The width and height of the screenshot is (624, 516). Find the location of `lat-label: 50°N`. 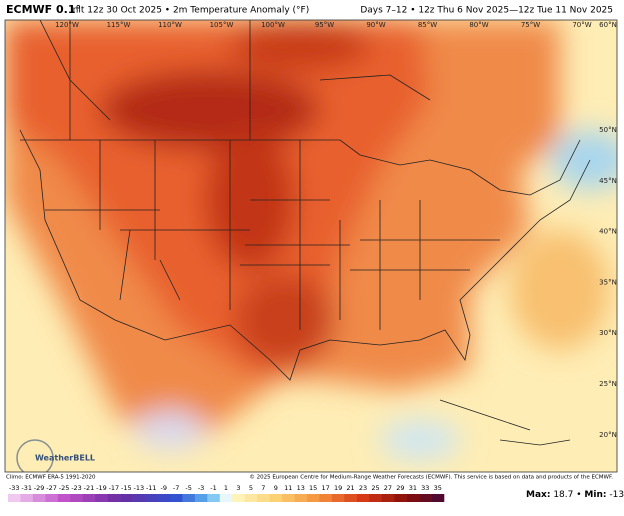

lat-label: 50°N is located at coordinates (608, 130).